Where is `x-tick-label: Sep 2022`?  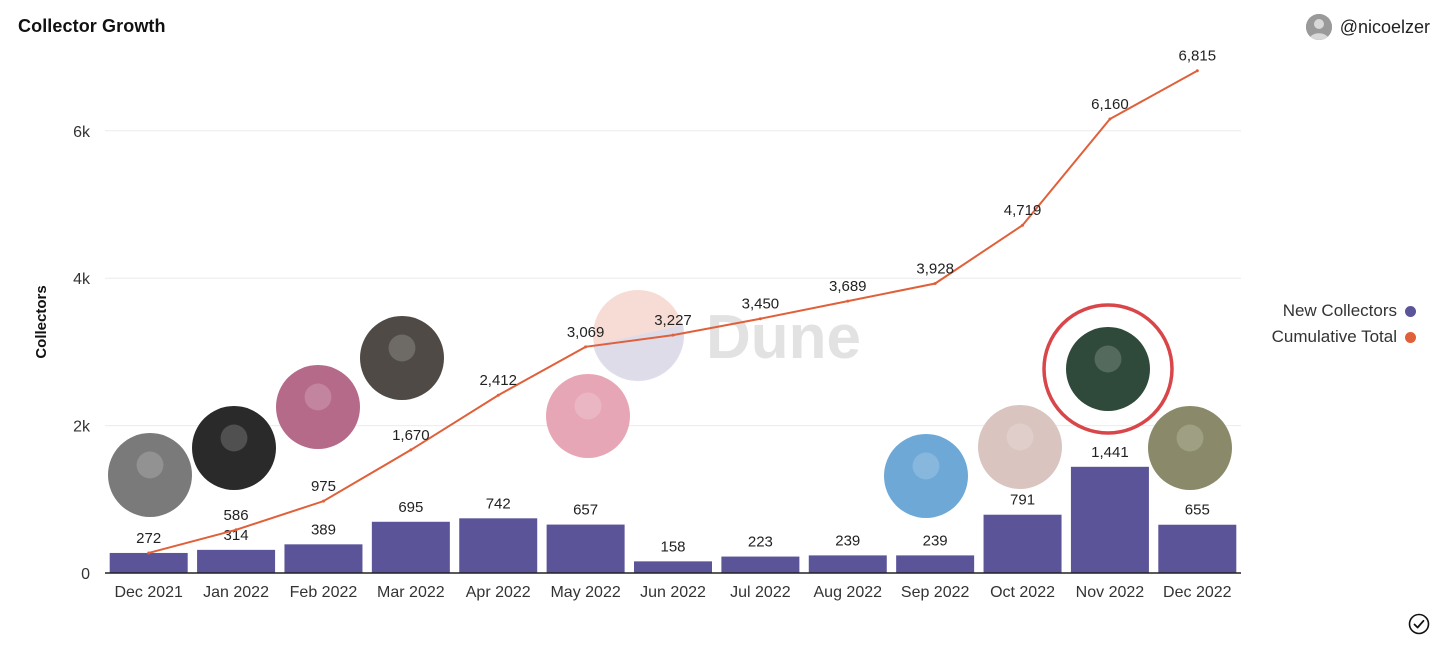
x-tick-label: Sep 2022 is located at coordinates (935, 592).